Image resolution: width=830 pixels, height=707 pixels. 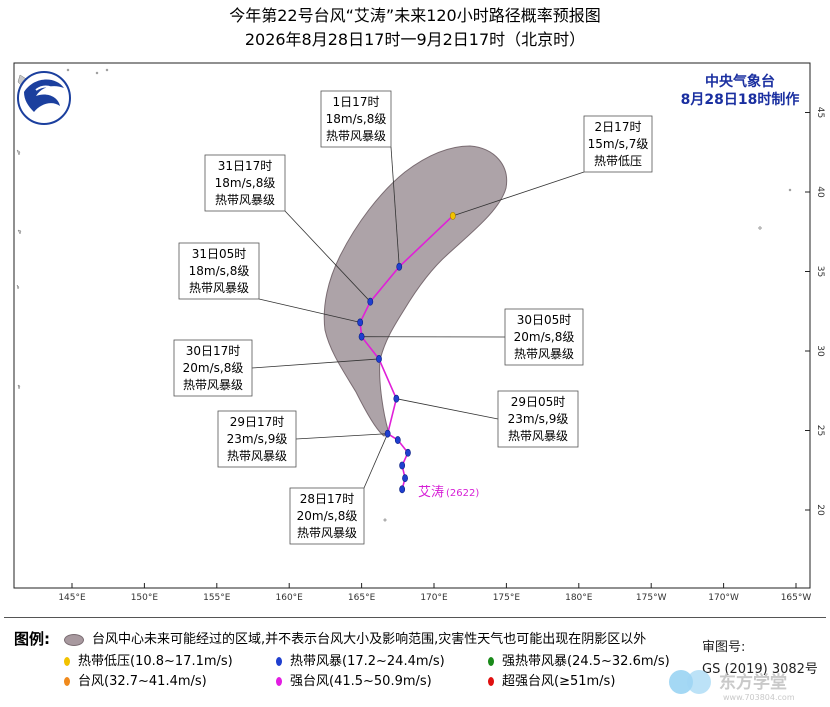 I want to click on legend-panel, so click(x=415, y=660).